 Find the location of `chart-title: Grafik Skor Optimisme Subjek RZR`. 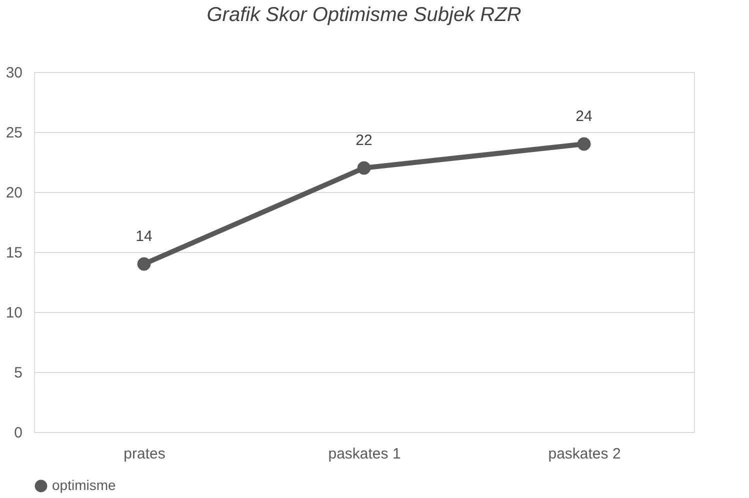

chart-title: Grafik Skor Optimisme Subjek RZR is located at coordinates (364, 15).